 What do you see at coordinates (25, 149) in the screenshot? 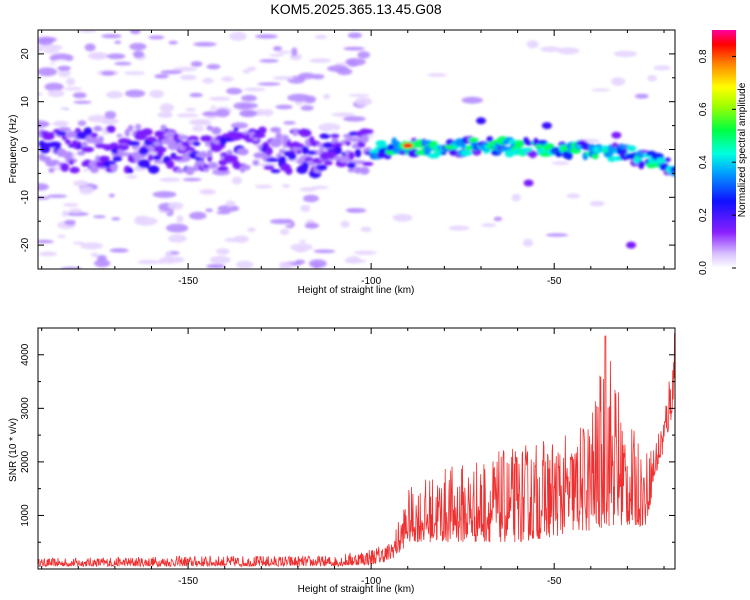
I see `spectrogram-y-tick-label: 0` at bounding box center [25, 149].